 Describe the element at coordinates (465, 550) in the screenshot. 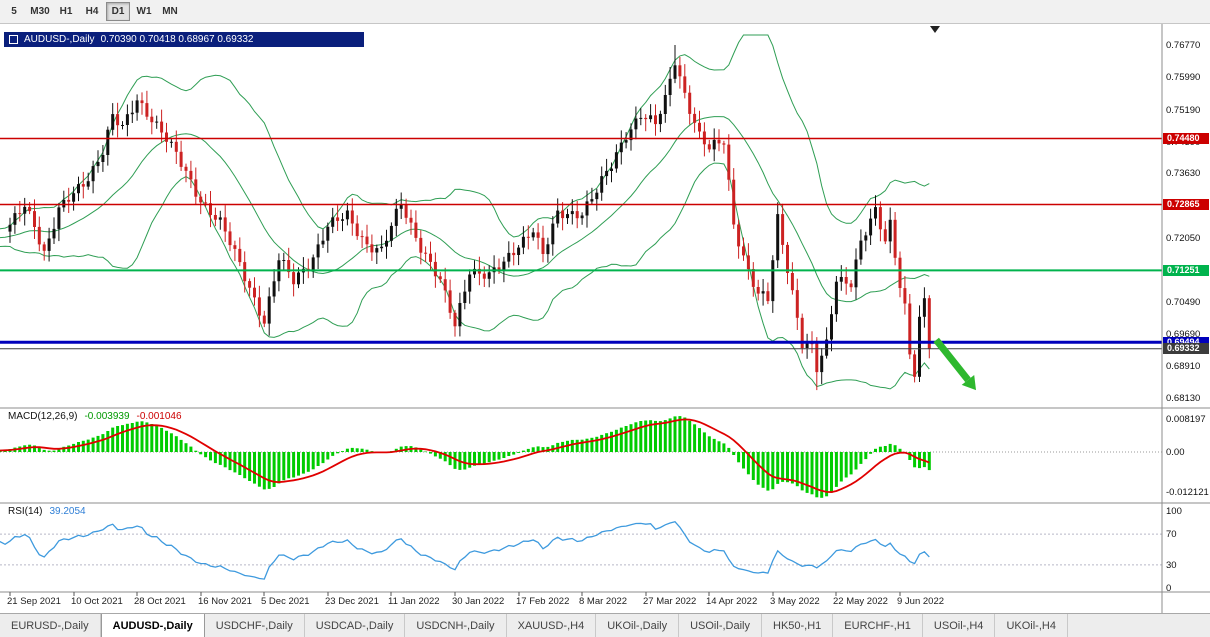

I see `rsi-line` at that location.